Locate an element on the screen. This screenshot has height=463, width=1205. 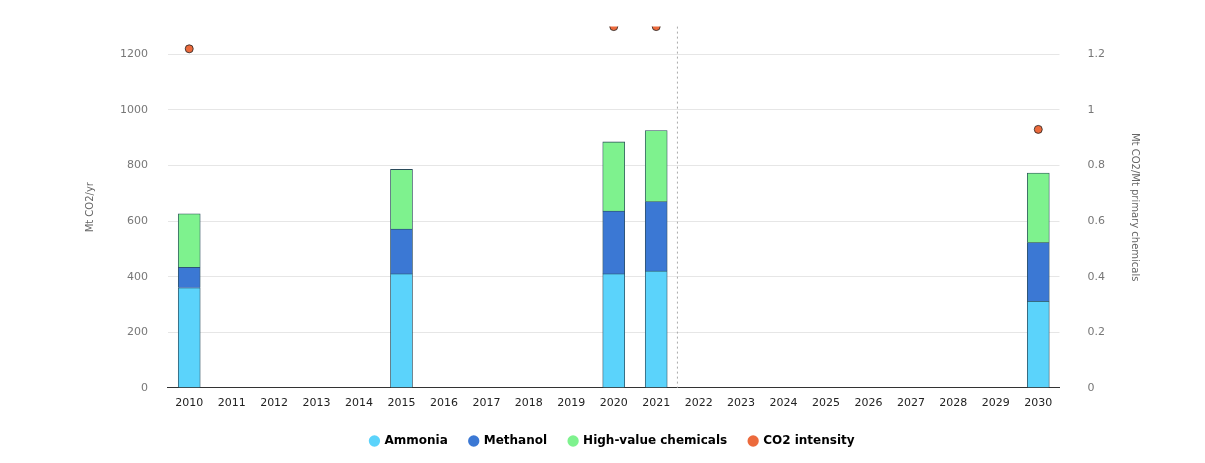
x-tick-label: 2013 is located at coordinates (316, 403).